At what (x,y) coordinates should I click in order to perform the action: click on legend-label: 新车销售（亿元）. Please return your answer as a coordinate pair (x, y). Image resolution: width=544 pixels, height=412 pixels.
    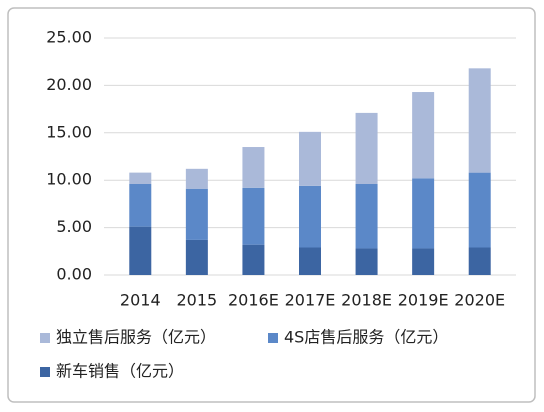
    Looking at the image, I should click on (120, 371).